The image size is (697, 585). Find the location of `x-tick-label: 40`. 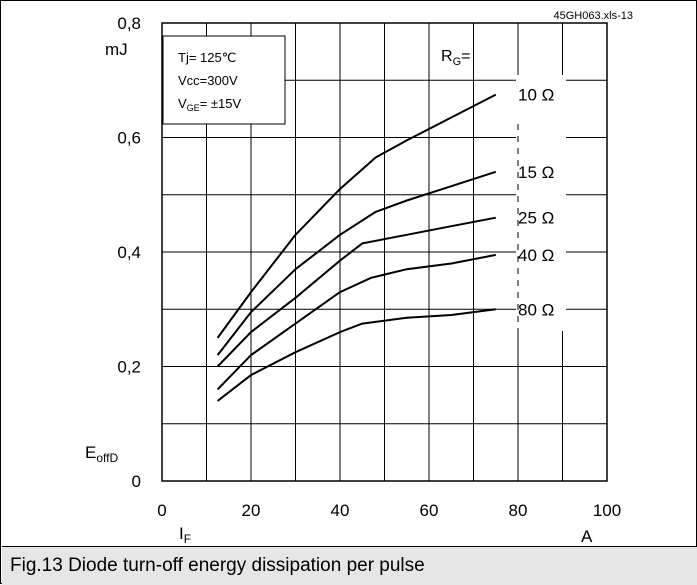

x-tick-label: 40 is located at coordinates (340, 510).